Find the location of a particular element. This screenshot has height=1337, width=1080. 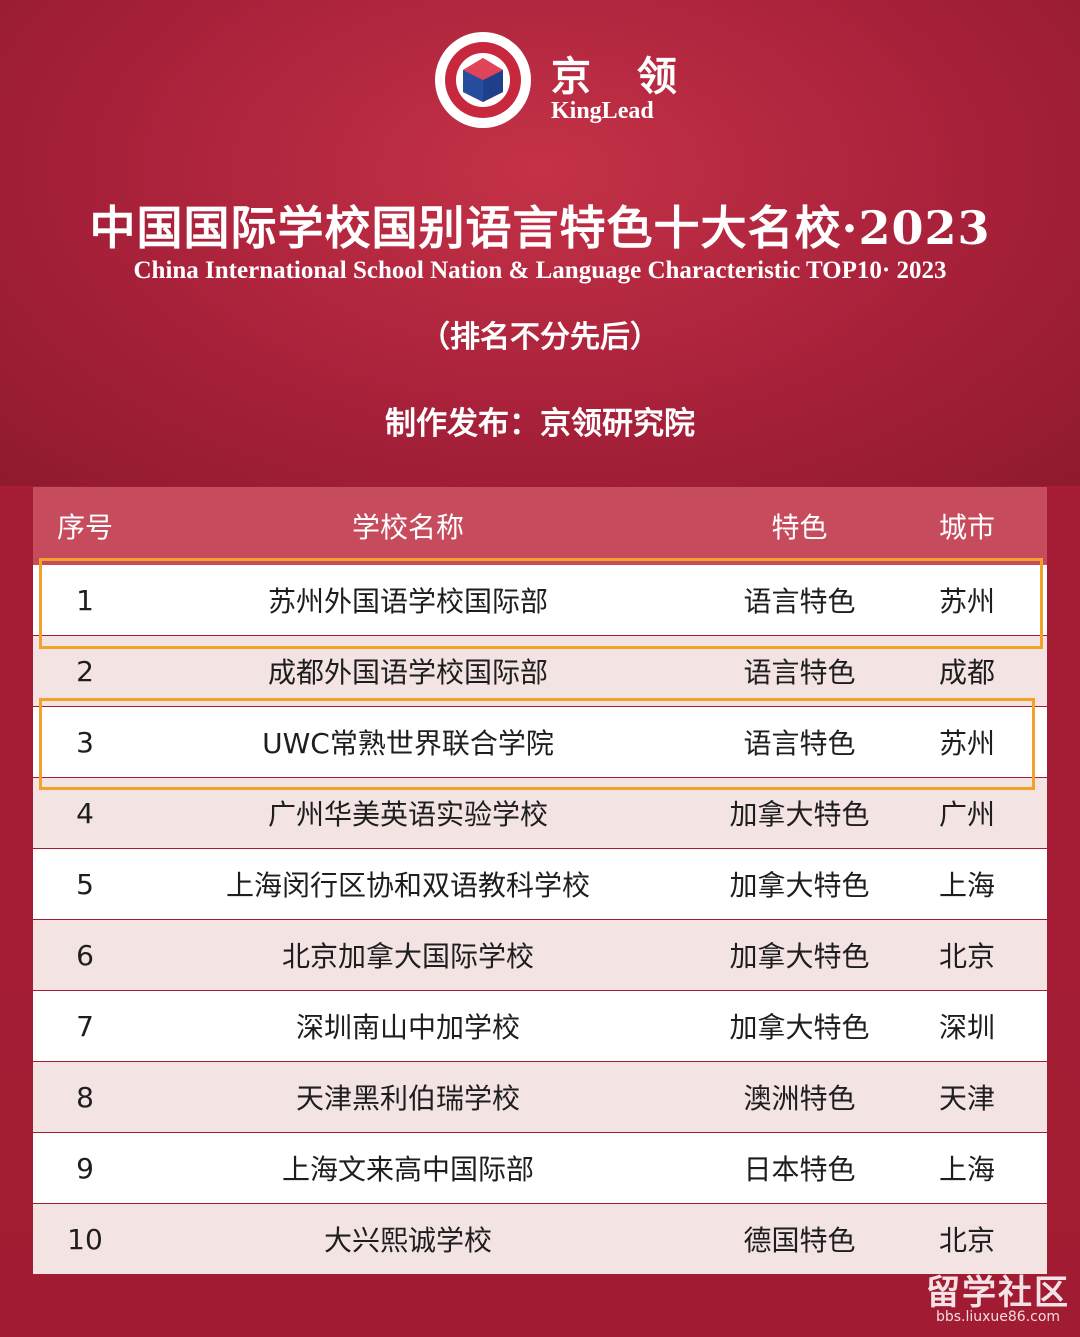

row-number: 1 is located at coordinates (85, 600).